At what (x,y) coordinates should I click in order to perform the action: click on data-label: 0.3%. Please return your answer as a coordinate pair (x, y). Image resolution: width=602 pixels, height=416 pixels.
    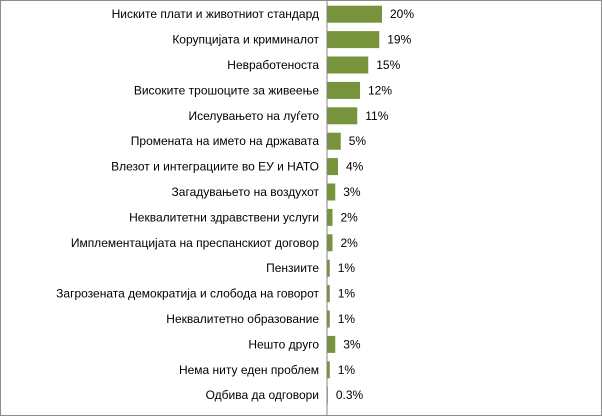
    Looking at the image, I should click on (350, 395).